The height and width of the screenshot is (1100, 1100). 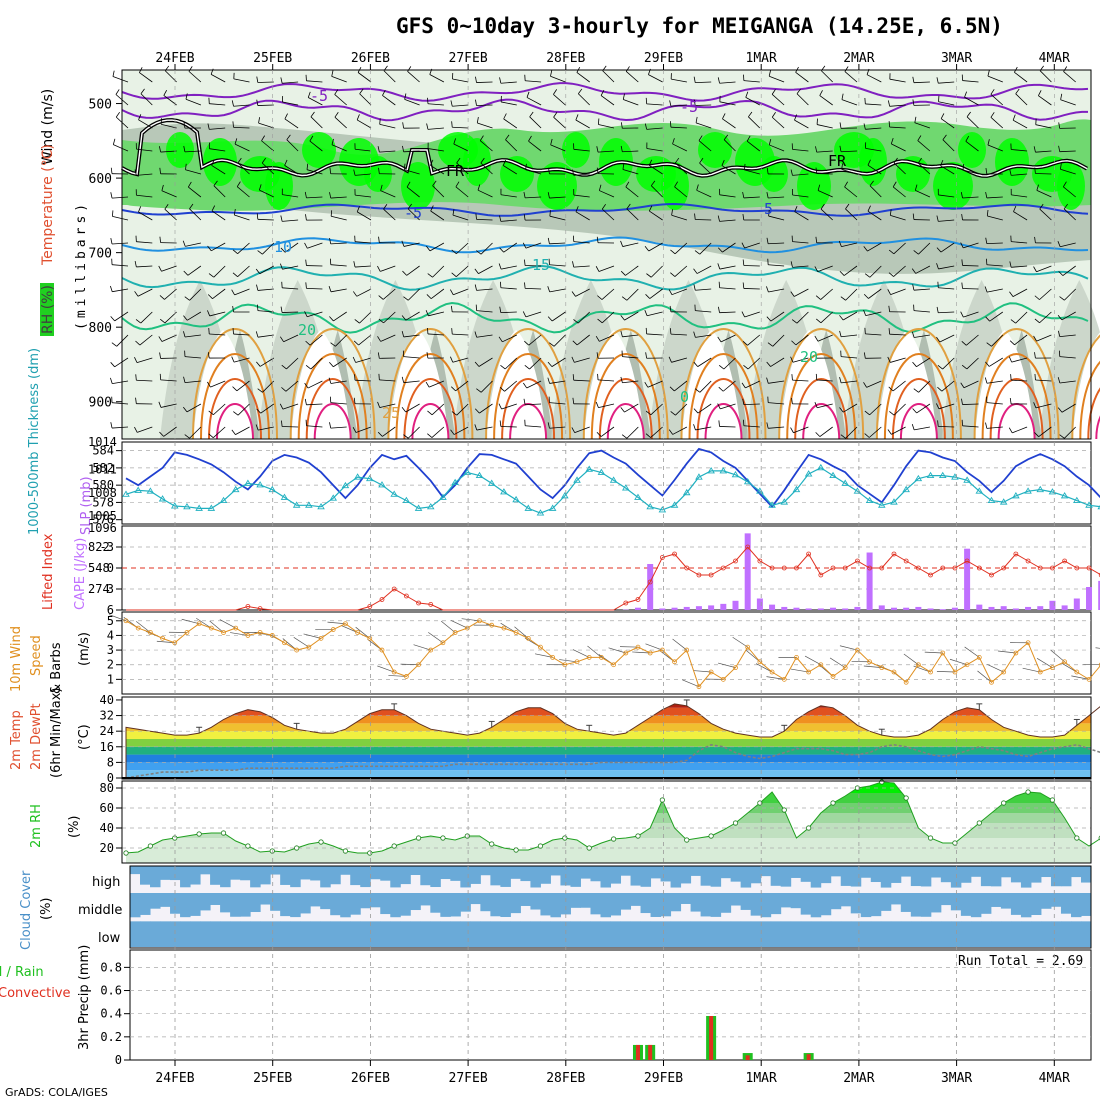 I want to click on top-date-24FEB: 24FEB, so click(x=174, y=58).